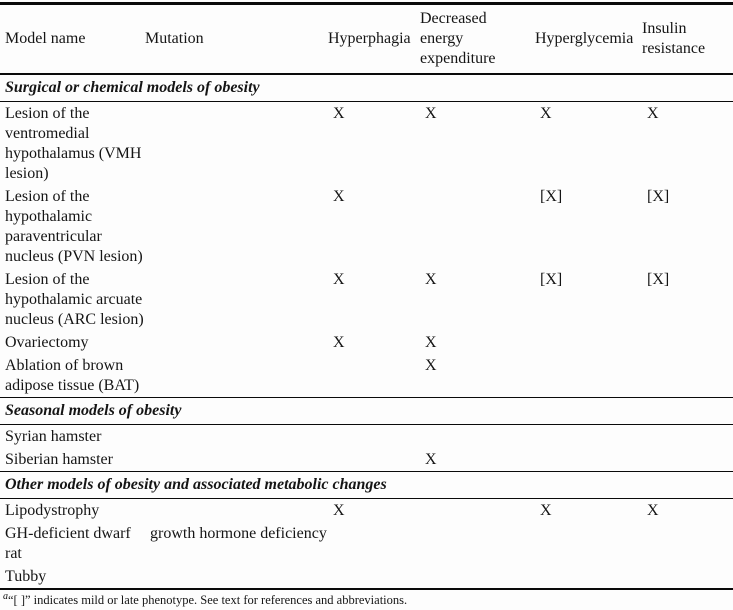  What do you see at coordinates (236, 39) in the screenshot?
I see `column-header-mutation: Mutation` at bounding box center [236, 39].